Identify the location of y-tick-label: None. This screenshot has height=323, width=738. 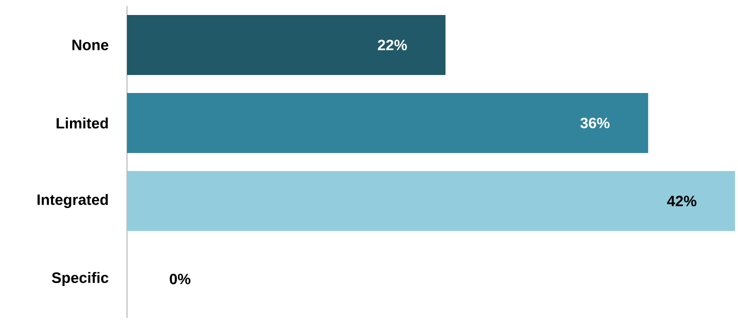
(90, 45).